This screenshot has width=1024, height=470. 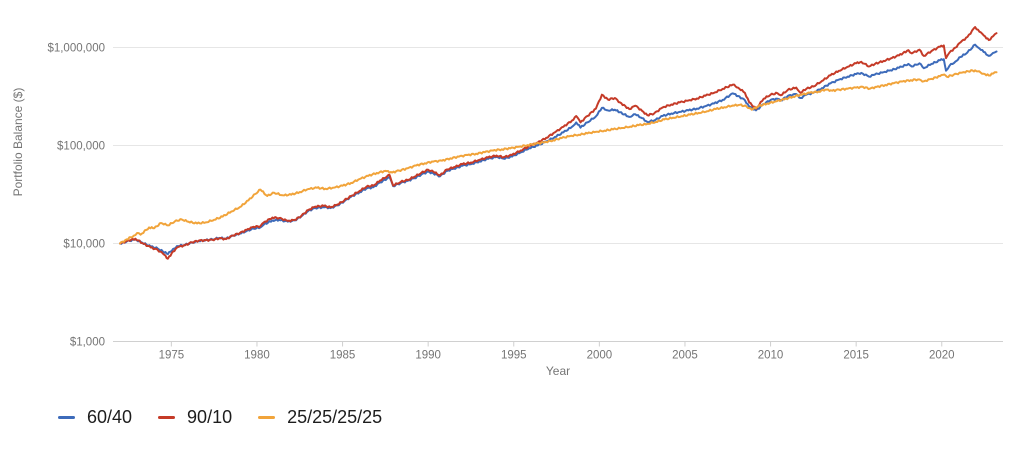 I want to click on y-tick-label: $100,000, so click(x=81, y=147).